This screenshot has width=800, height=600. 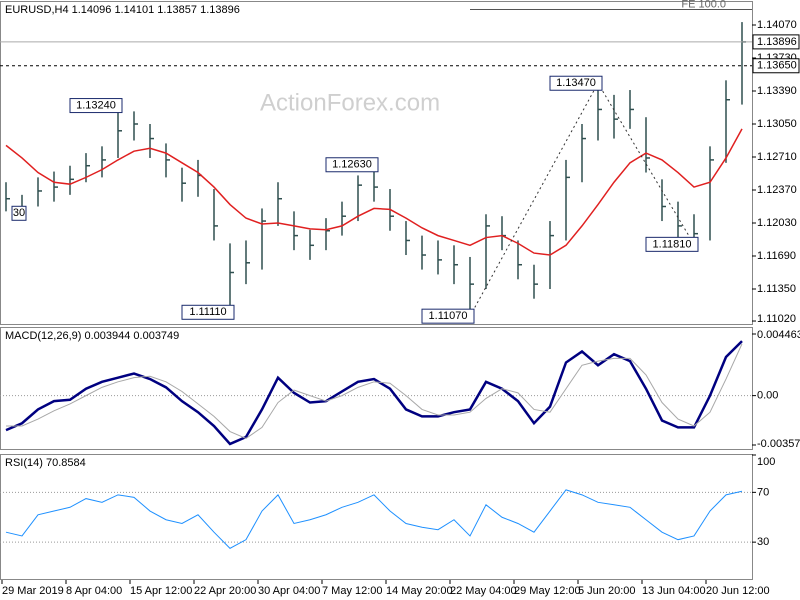 I want to click on y-tick-label: 70, so click(x=763, y=492).